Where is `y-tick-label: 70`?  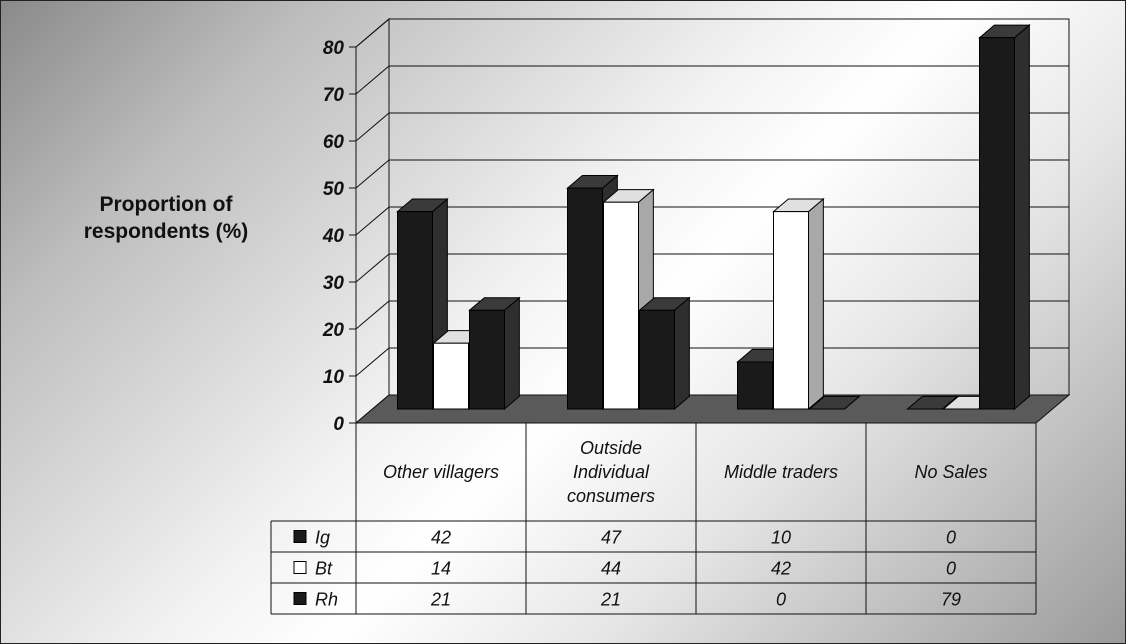
y-tick-label: 70 is located at coordinates (334, 95).